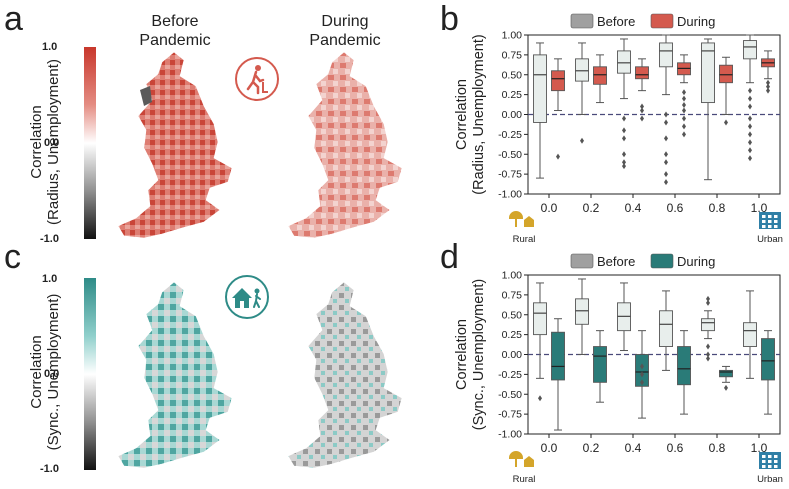  Describe the element at coordinates (726, 74) in the screenshot. I see `b-during-box-4-body` at that location.